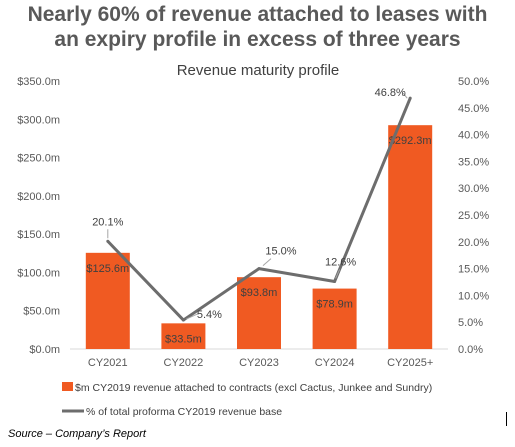 This screenshot has width=515, height=447. Describe the element at coordinates (38, 273) in the screenshot. I see `y-left-tick-label: $100.0m` at that location.